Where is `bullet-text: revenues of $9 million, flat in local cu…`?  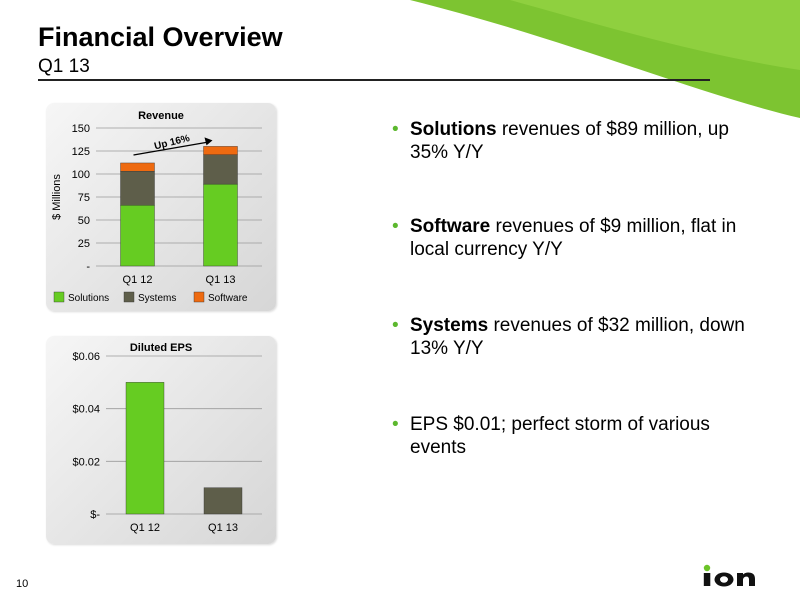
bullet-text: revenues of $9 million, flat in local cu… is located at coordinates (573, 238).